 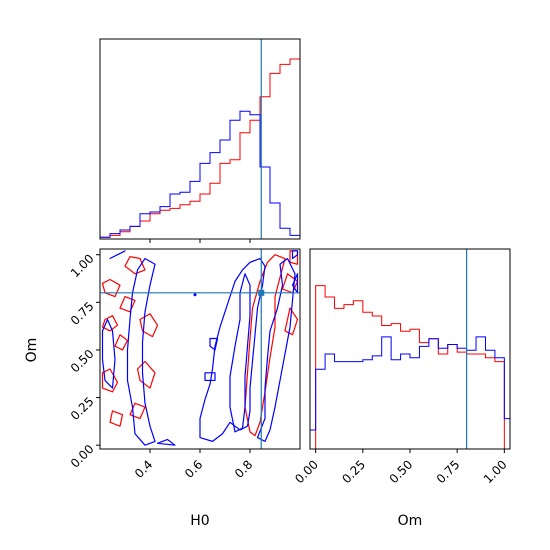 I want to click on histogram-om-x-tick-label-1: 0.25, so click(x=353, y=471).